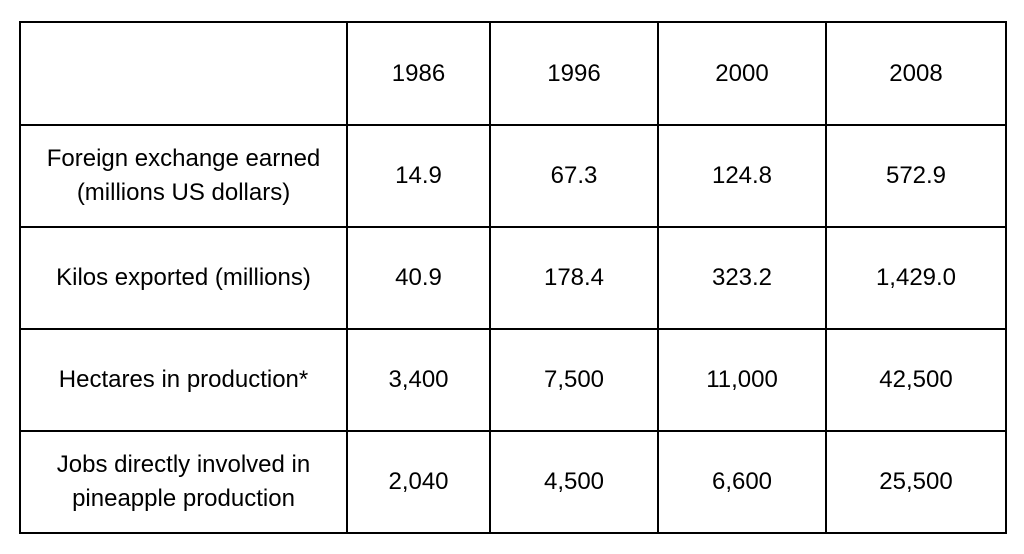 This screenshot has height=554, width=1024. I want to click on value-cell: 572.9, so click(916, 176).